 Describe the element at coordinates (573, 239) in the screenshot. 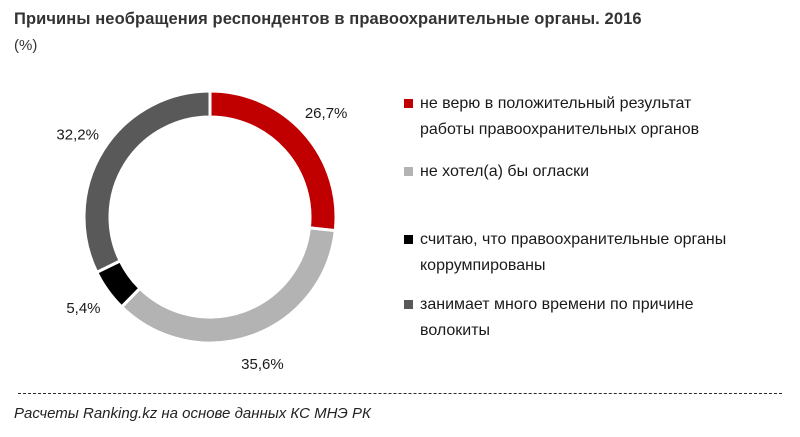

I see `legend-label-line: считаю, что правоохранительные органы` at that location.